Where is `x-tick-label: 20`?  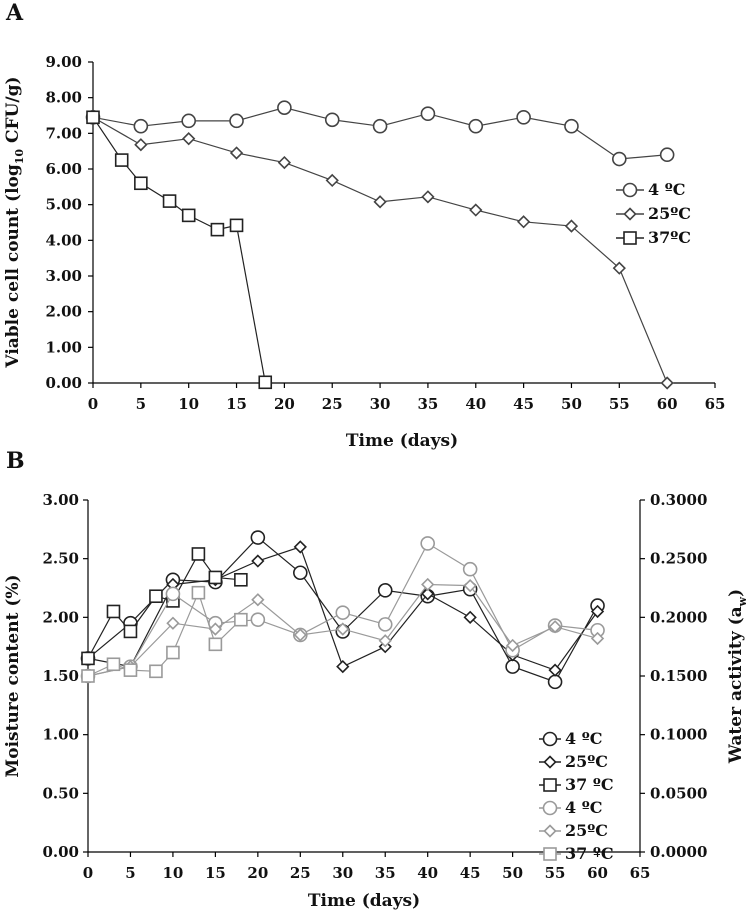
x-tick-label: 20 is located at coordinates (257, 873).